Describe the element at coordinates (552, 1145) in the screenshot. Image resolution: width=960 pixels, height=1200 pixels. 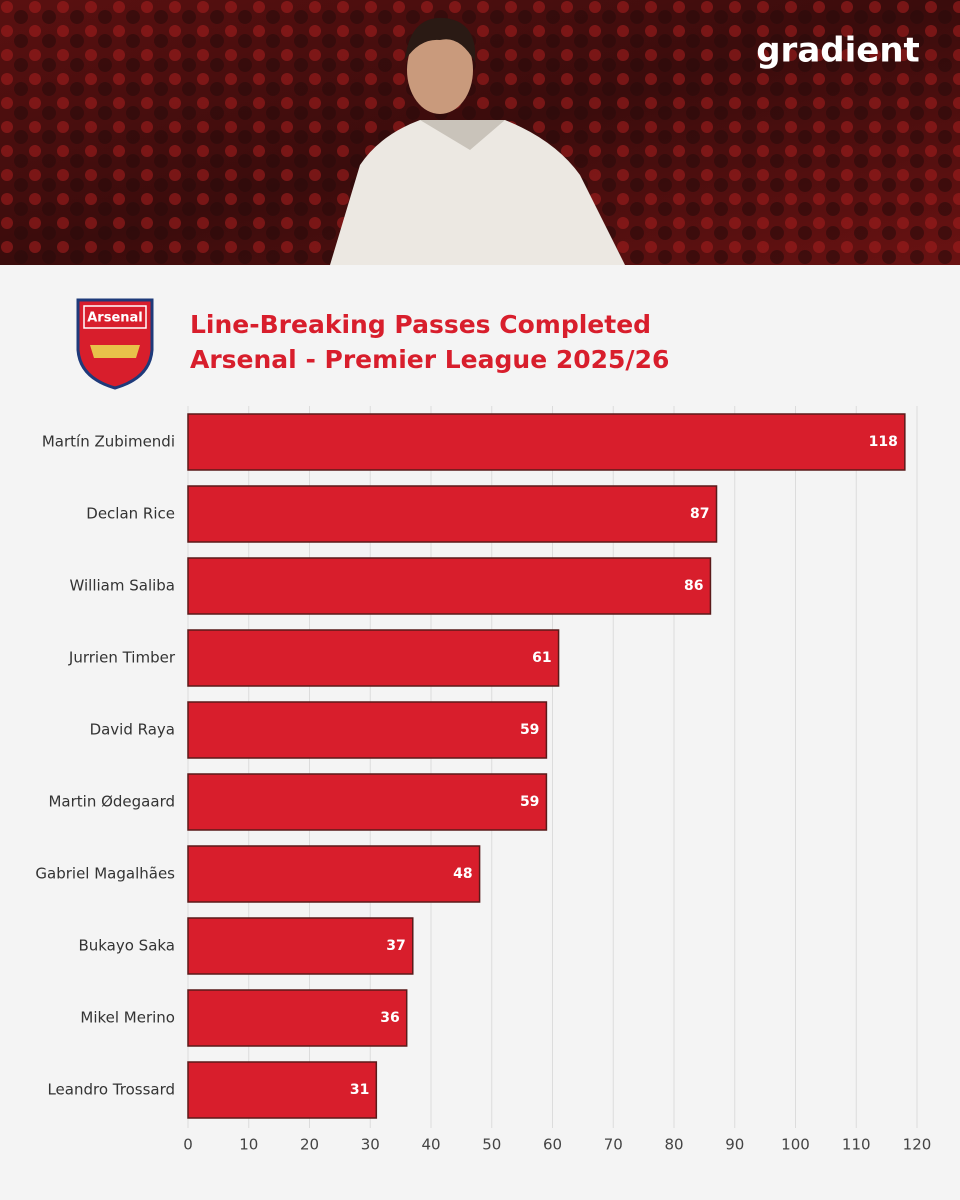
I see `x-tick-label: 60` at that location.